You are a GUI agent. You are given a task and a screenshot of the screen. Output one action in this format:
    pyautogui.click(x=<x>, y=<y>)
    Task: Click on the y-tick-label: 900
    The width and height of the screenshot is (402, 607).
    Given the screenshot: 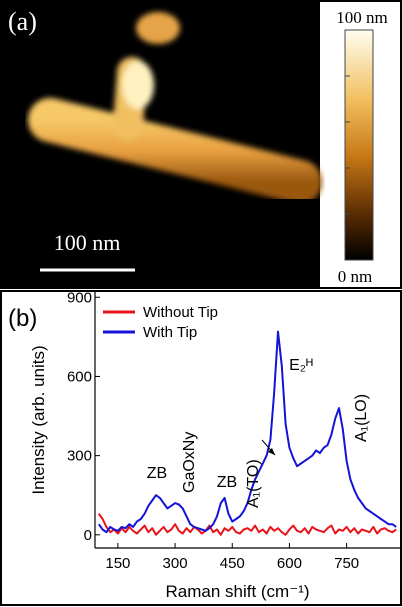 What is the action you would take?
    pyautogui.click(x=79, y=297)
    